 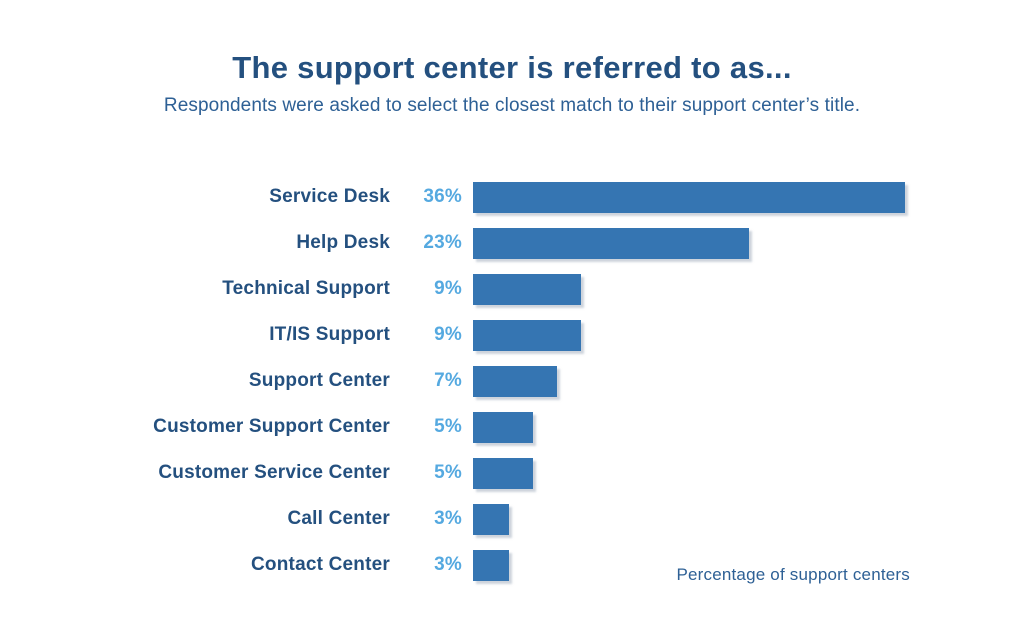 I want to click on category-label: Service Desk, so click(x=329, y=196).